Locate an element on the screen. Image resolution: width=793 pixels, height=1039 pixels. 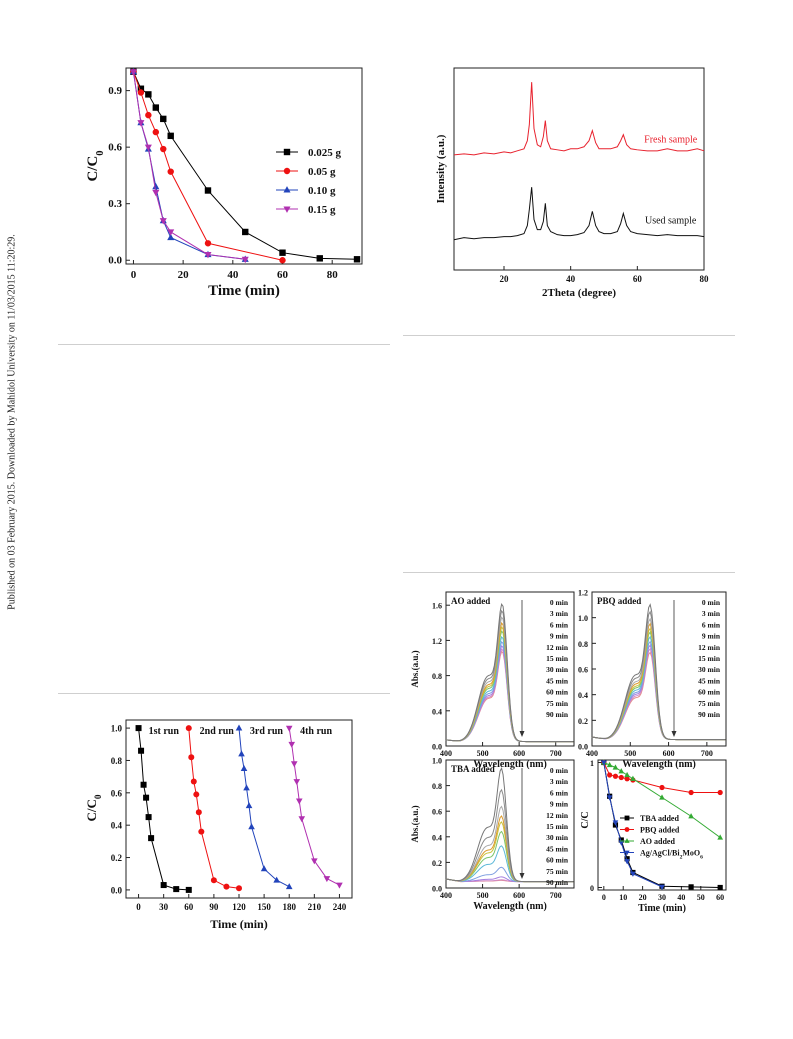
panel-label: PBQ added is located at coordinates (619, 601).